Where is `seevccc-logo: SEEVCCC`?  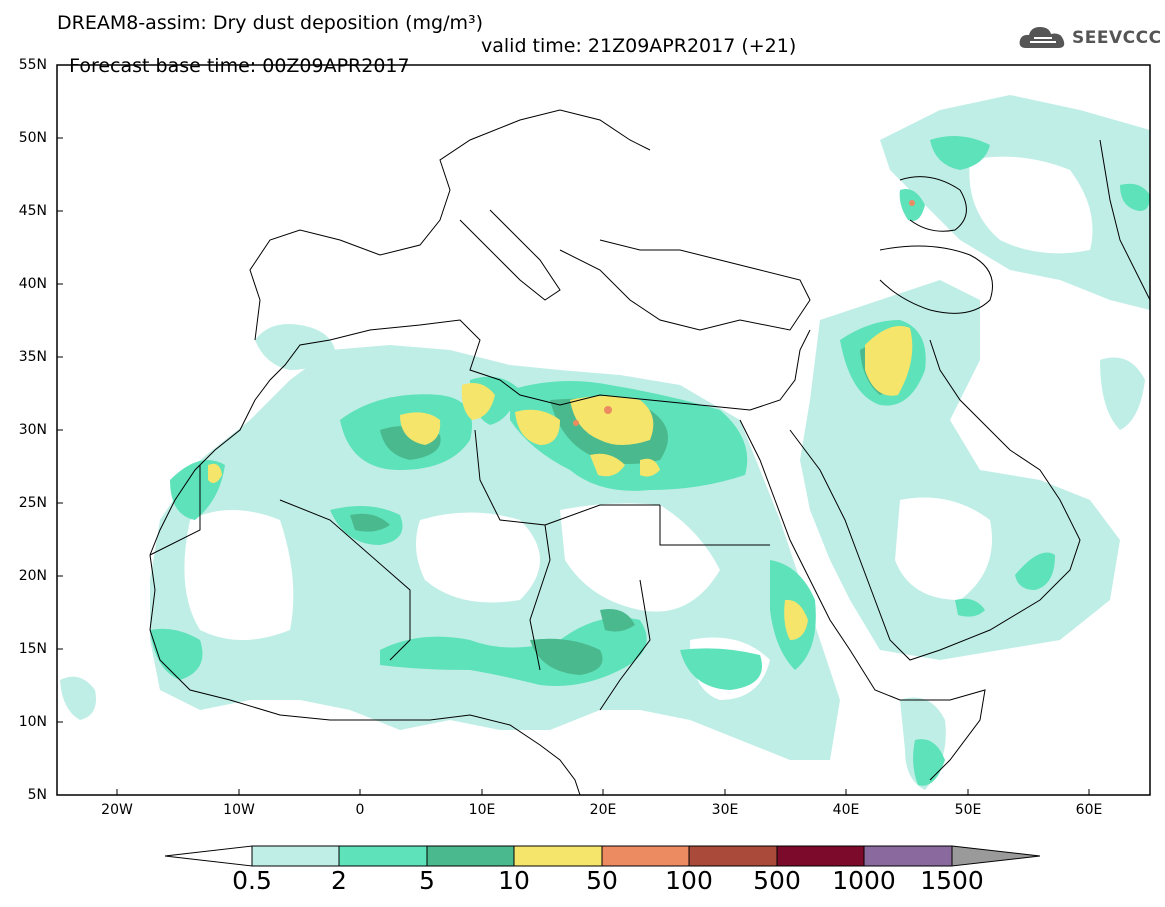 seevccc-logo: SEEVCCC is located at coordinates (1090, 38).